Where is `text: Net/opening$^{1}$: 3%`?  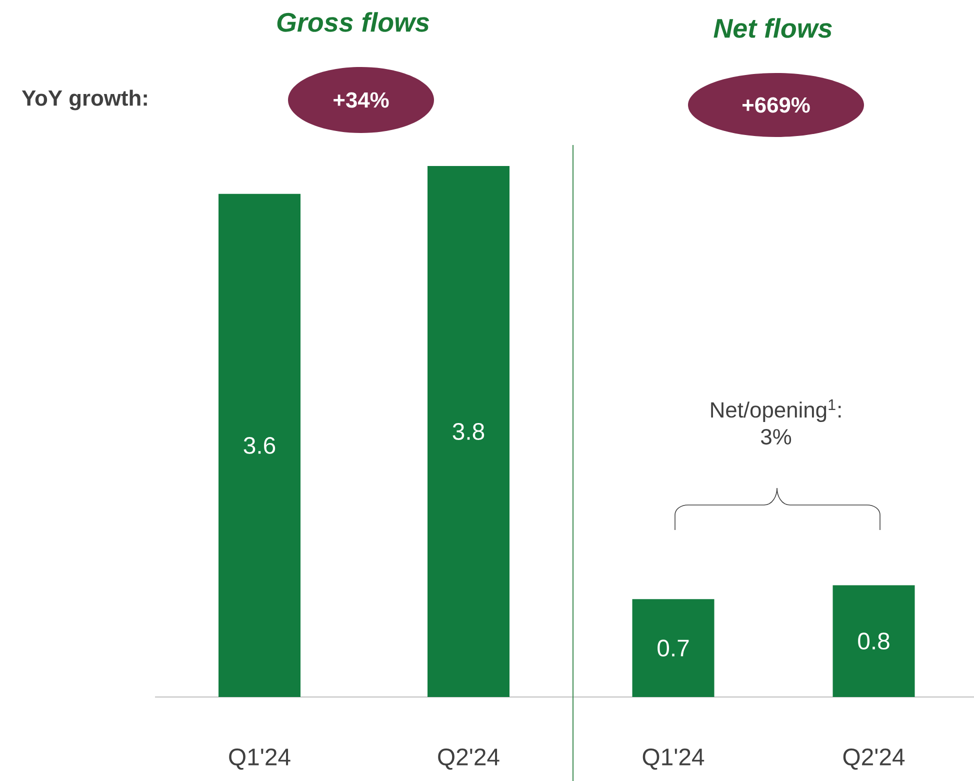
text: Net/opening$^{1}$: 3% is located at coordinates (776, 422).